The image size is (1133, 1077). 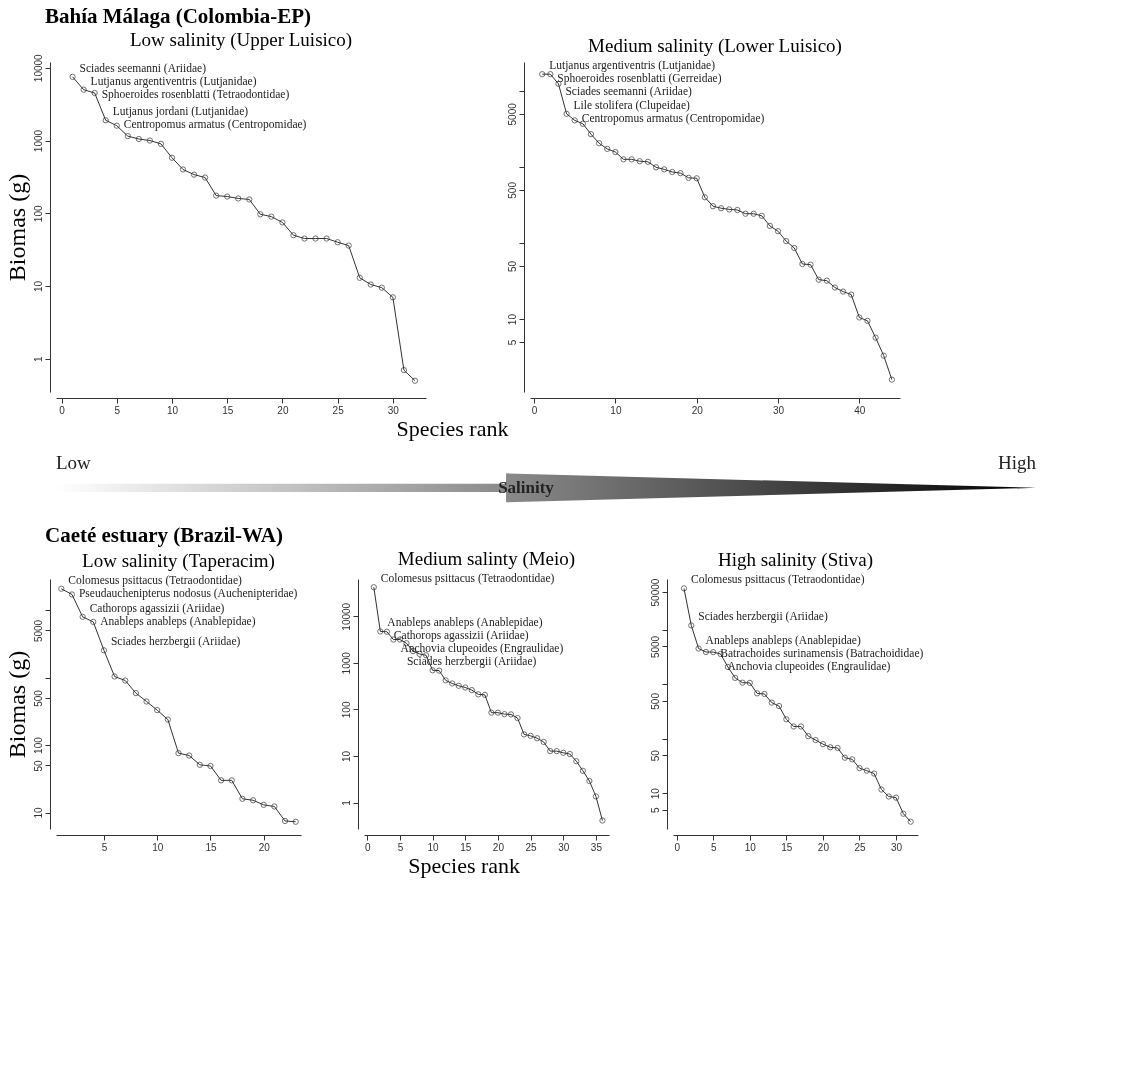 What do you see at coordinates (1017, 463) in the screenshot?
I see `text: High` at bounding box center [1017, 463].